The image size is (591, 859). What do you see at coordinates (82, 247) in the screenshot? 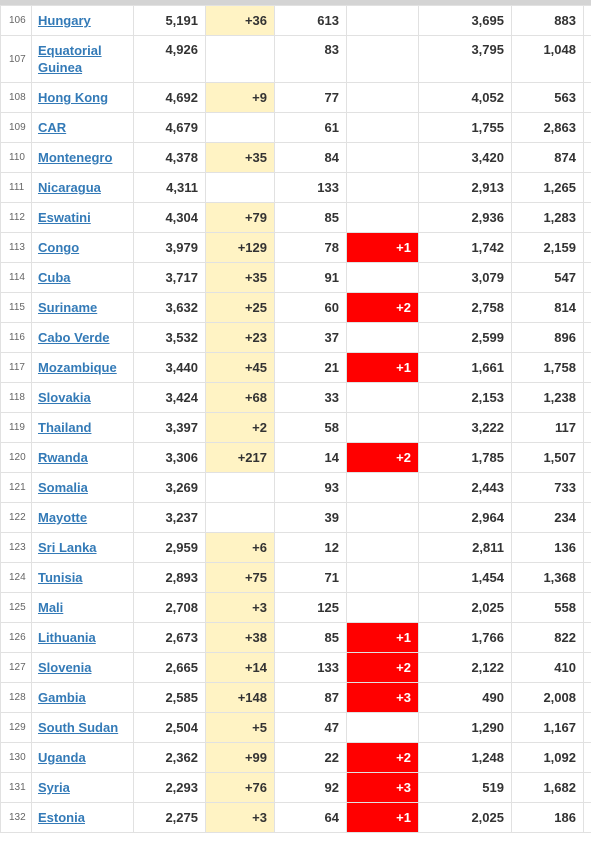
I see `country-cell: Congo` at bounding box center [82, 247].